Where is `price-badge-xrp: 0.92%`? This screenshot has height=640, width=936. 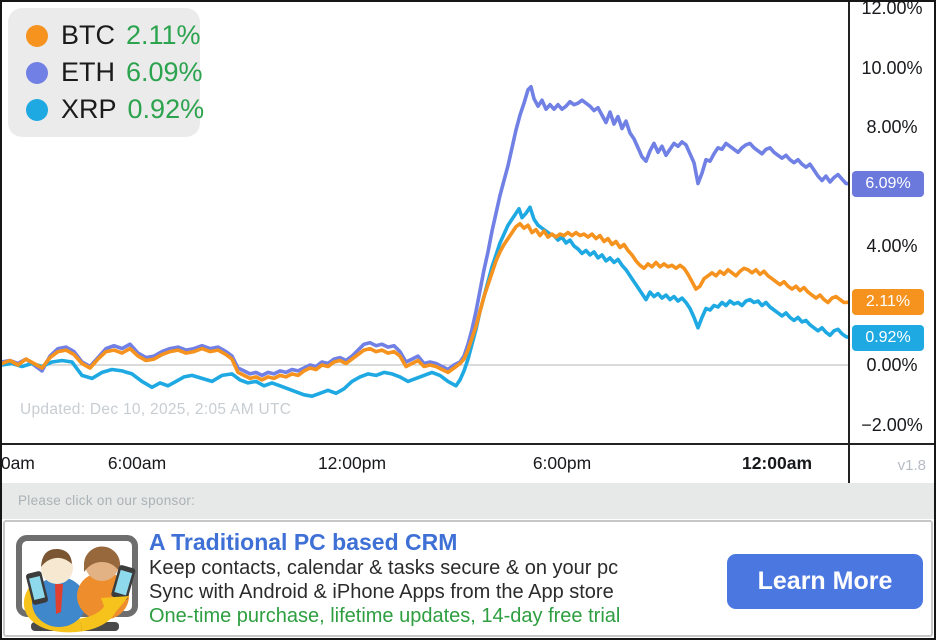
price-badge-xrp: 0.92% is located at coordinates (888, 337).